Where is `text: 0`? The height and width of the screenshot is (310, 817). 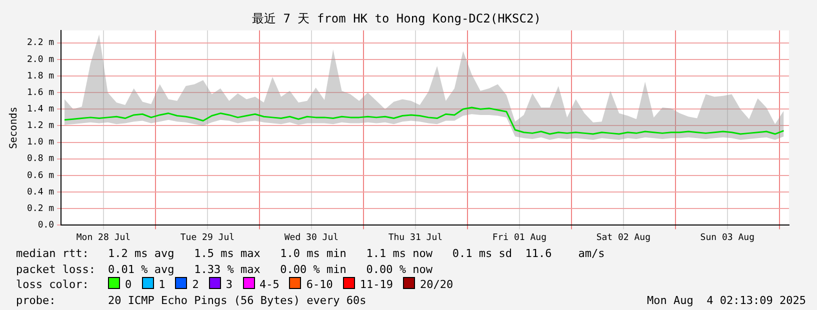 text: 0 is located at coordinates (128, 284).